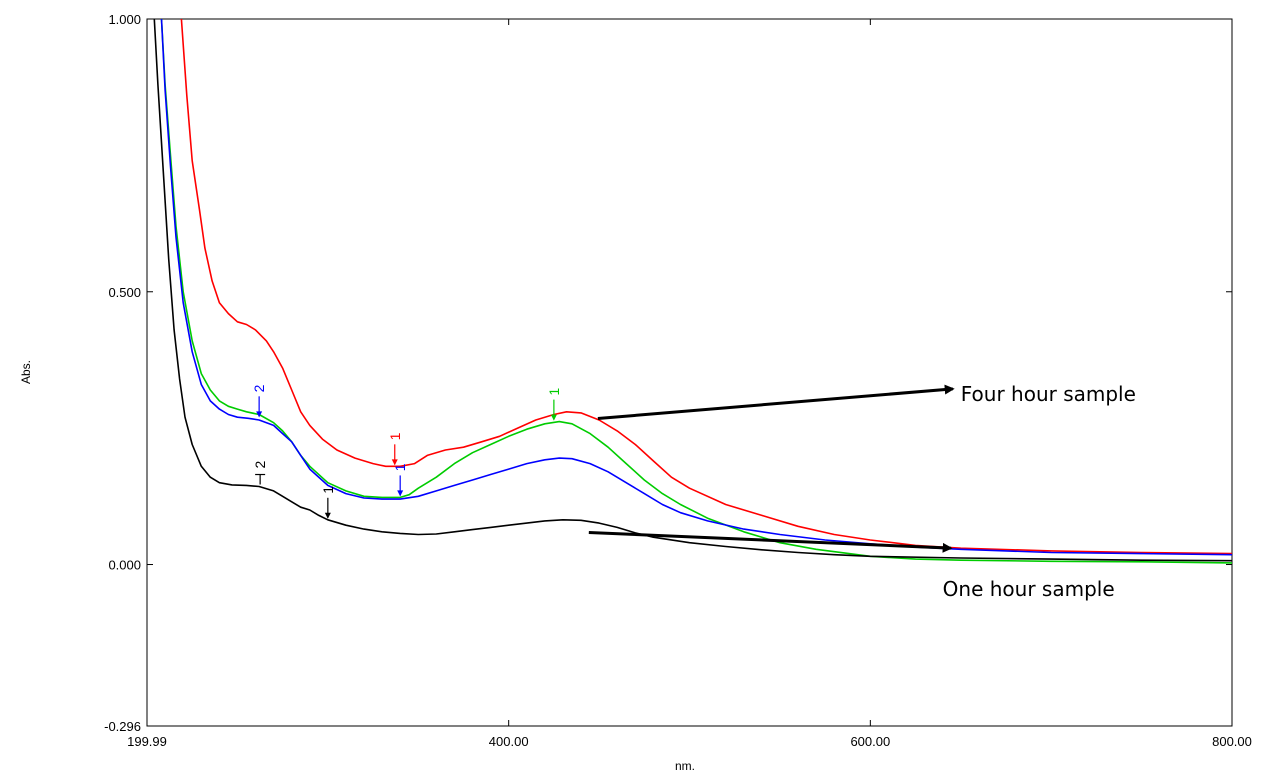  Describe the element at coordinates (1048, 394) in the screenshot. I see `annotation-text: Four hour sample` at that location.